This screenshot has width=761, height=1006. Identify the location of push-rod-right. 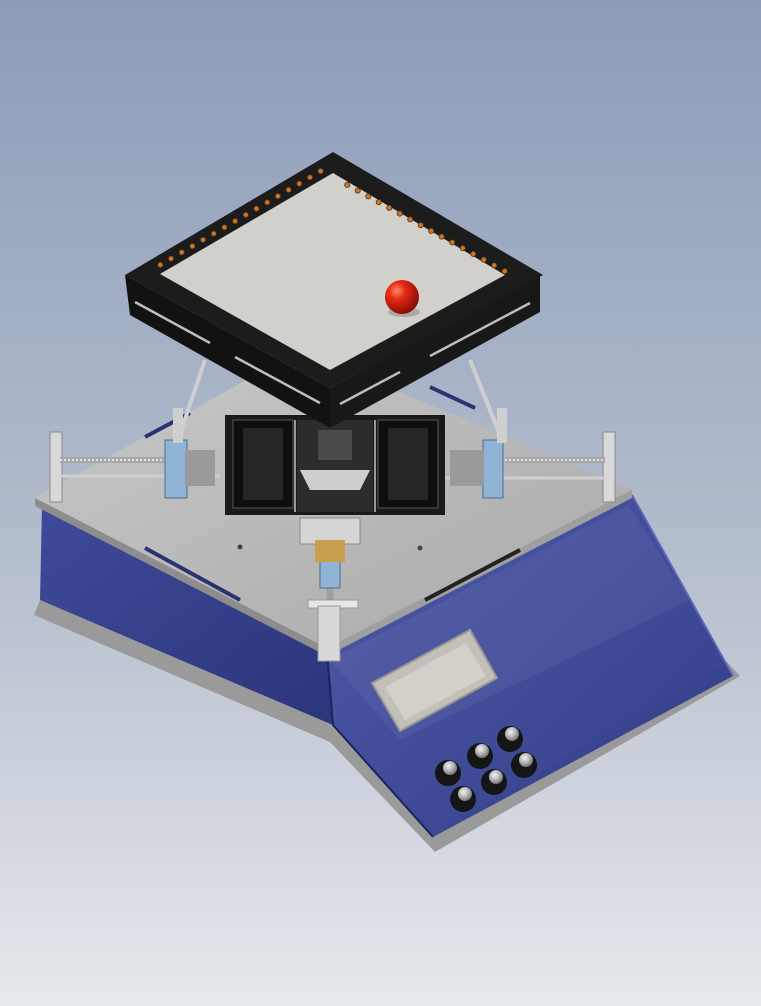
(486, 400).